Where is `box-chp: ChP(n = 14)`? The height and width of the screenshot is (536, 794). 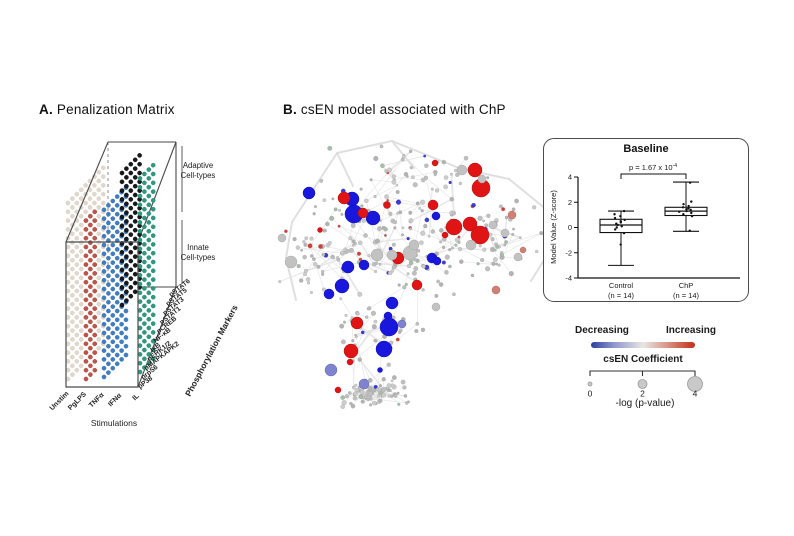
box-chp: ChP(n = 14) is located at coordinates (686, 240).